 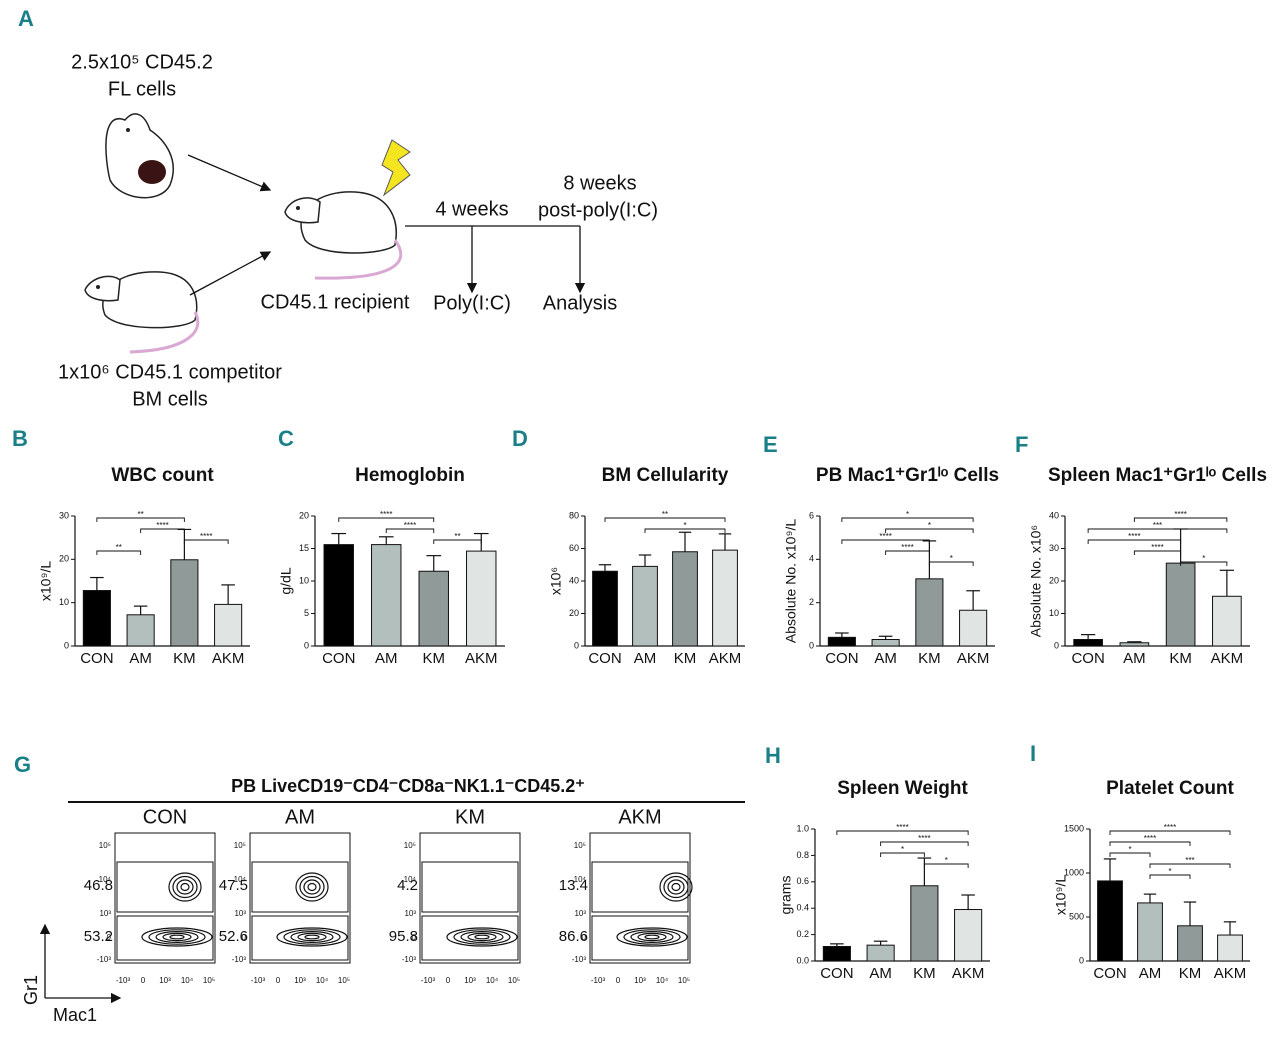 What do you see at coordinates (580, 845) in the screenshot?
I see `y-tick-label: 10⁵` at bounding box center [580, 845].